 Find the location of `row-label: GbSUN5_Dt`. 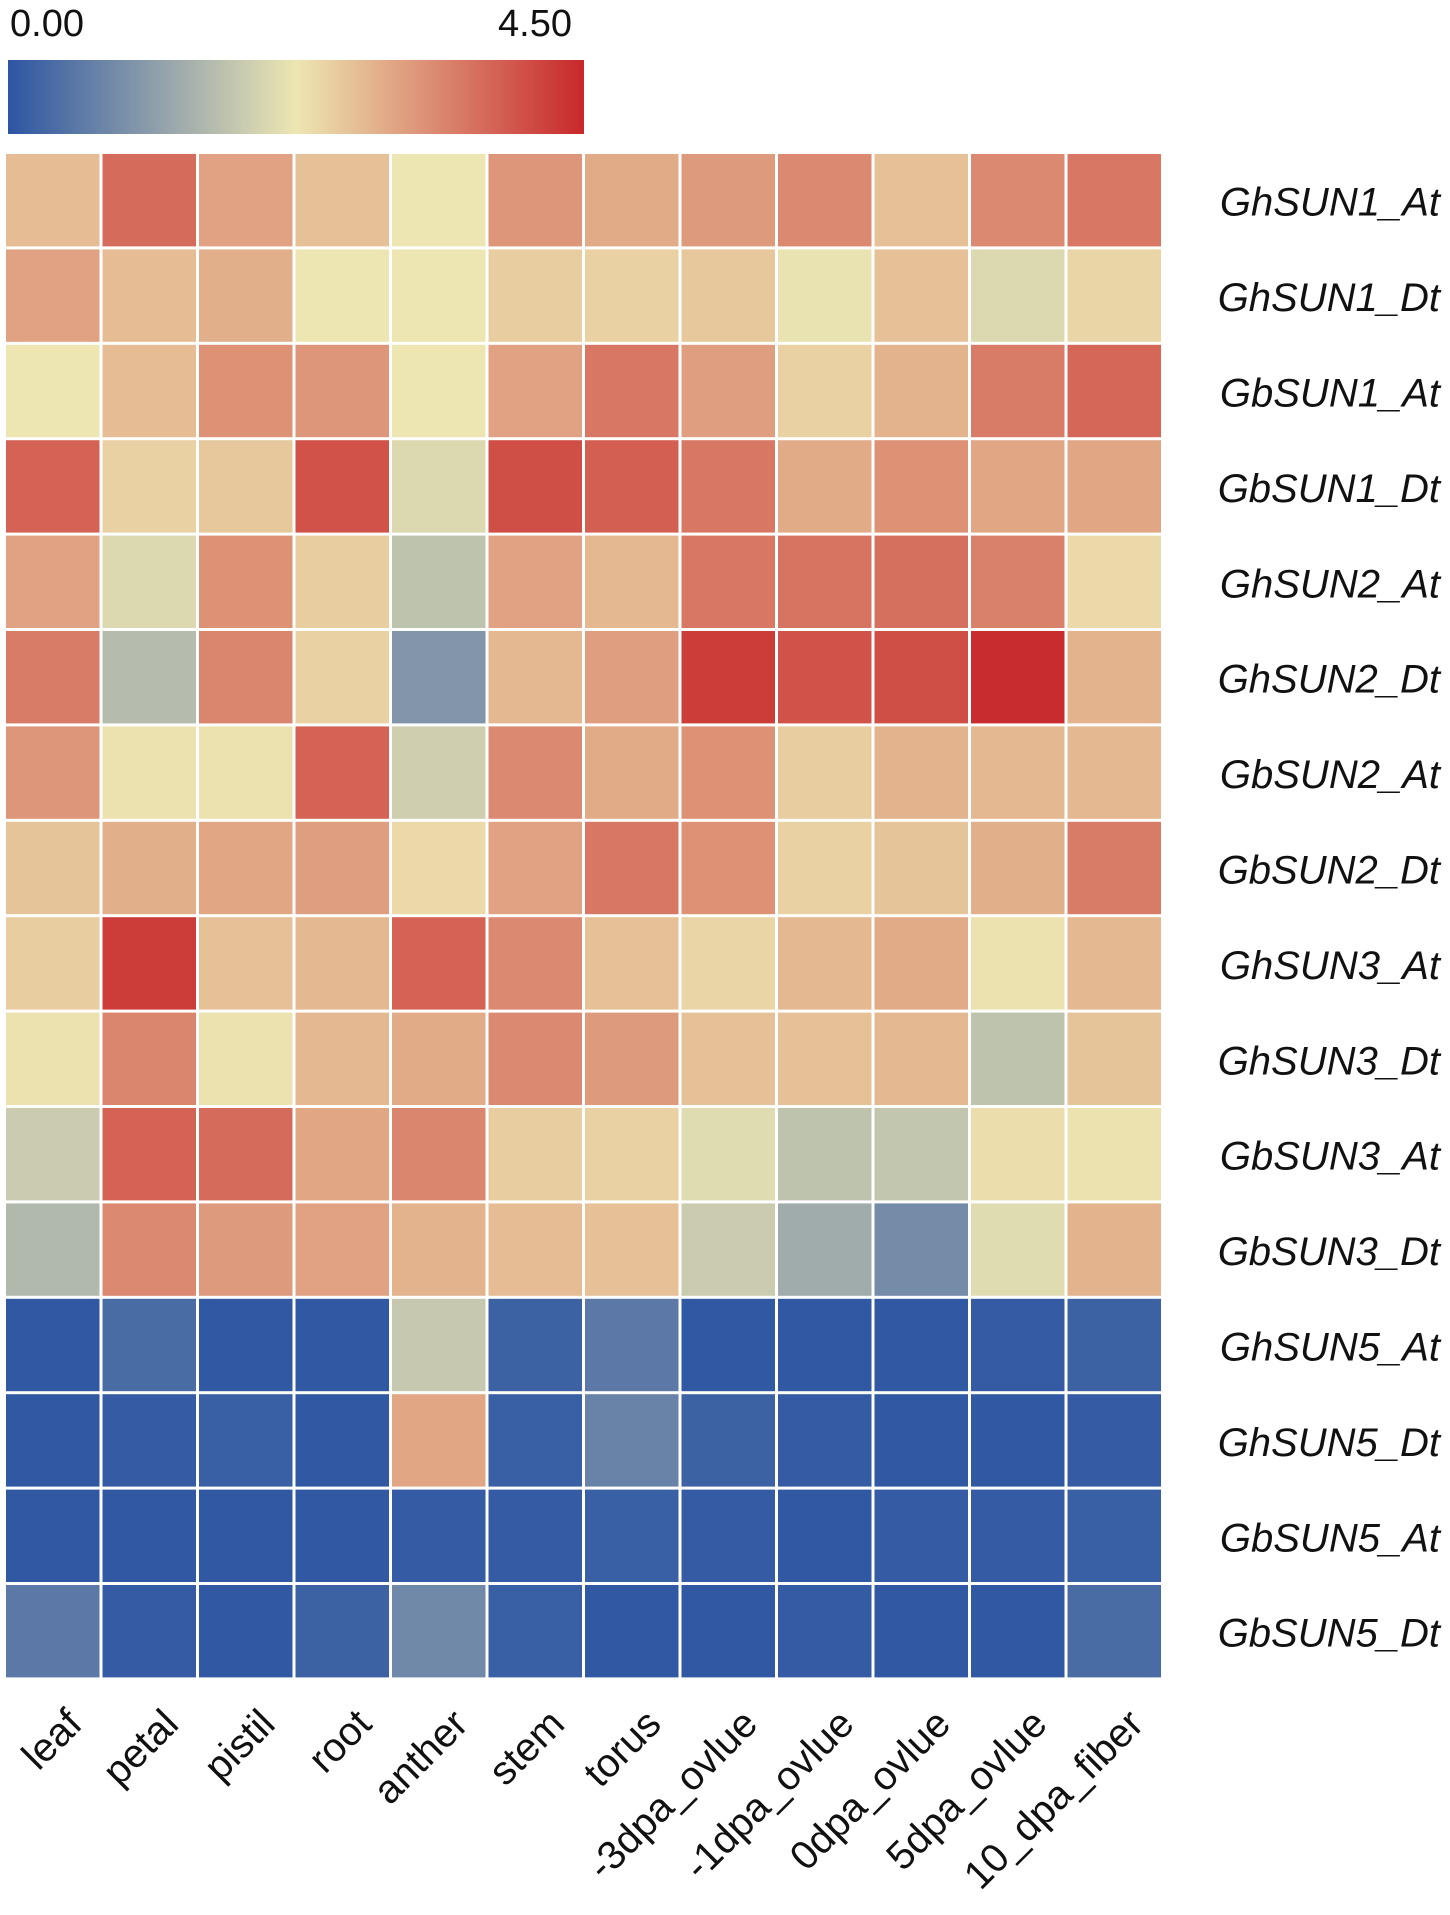

row-label: GbSUN5_Dt is located at coordinates (1330, 1634).